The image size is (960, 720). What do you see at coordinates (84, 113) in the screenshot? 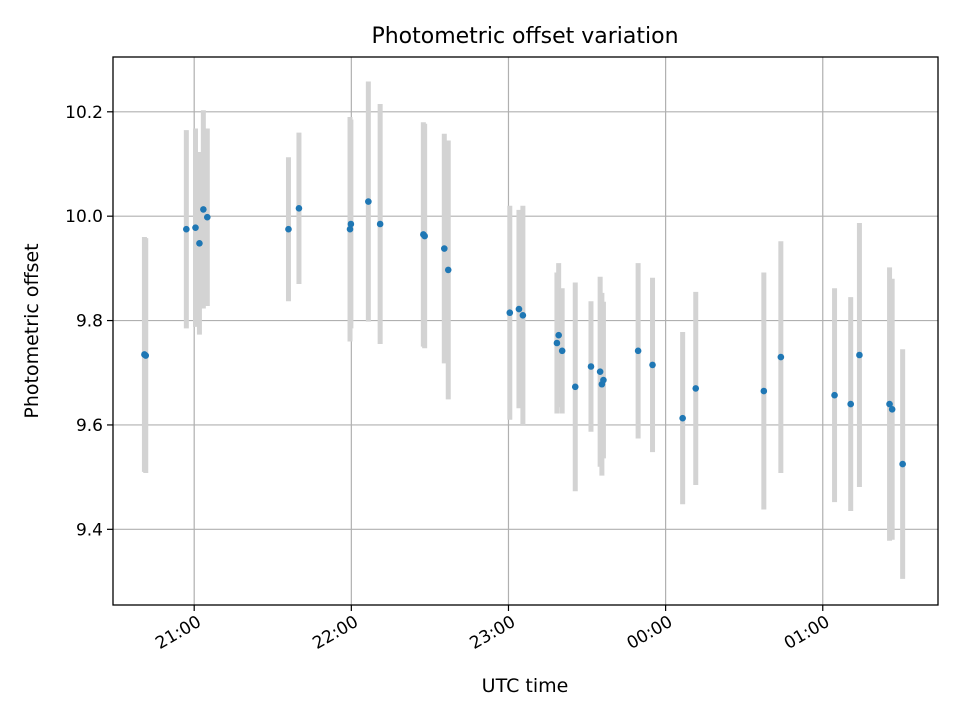
I see `y-tick-label: 10.2` at bounding box center [84, 113].